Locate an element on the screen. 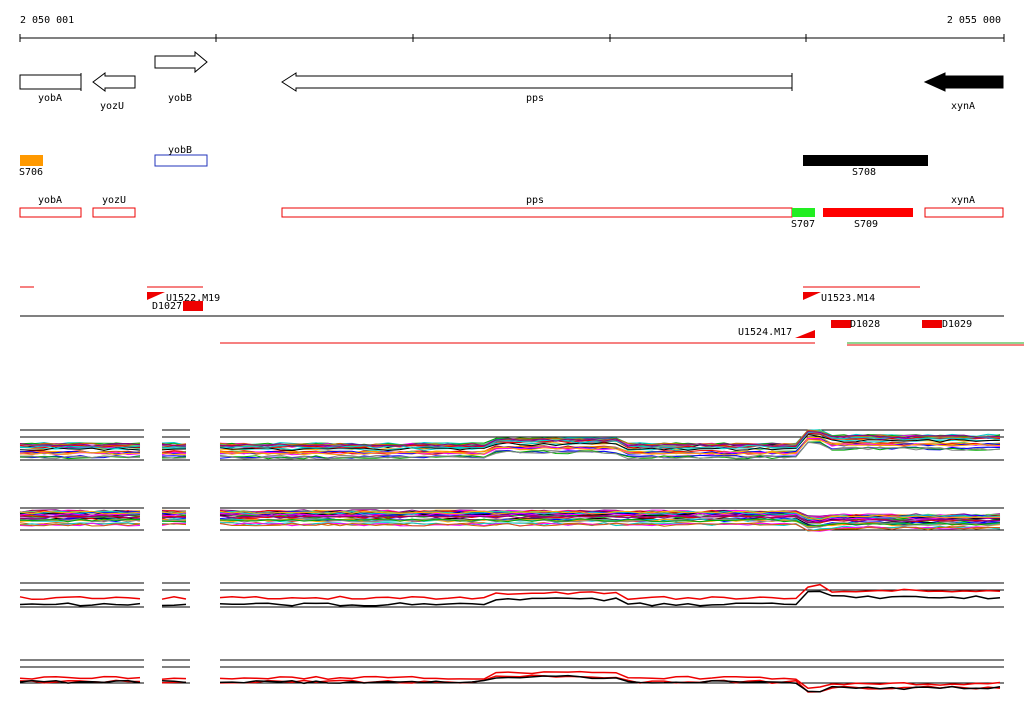 This screenshot has width=1024, height=714. region-label: yobA is located at coordinates (50, 200).